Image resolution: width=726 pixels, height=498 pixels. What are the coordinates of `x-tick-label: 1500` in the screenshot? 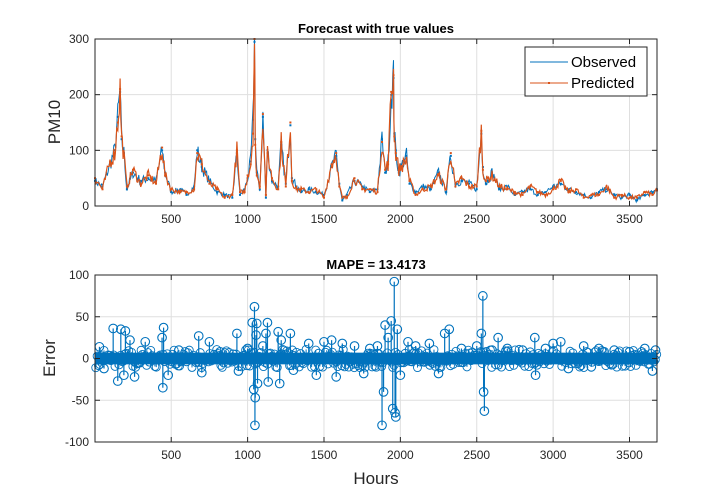 It's located at (324, 219).